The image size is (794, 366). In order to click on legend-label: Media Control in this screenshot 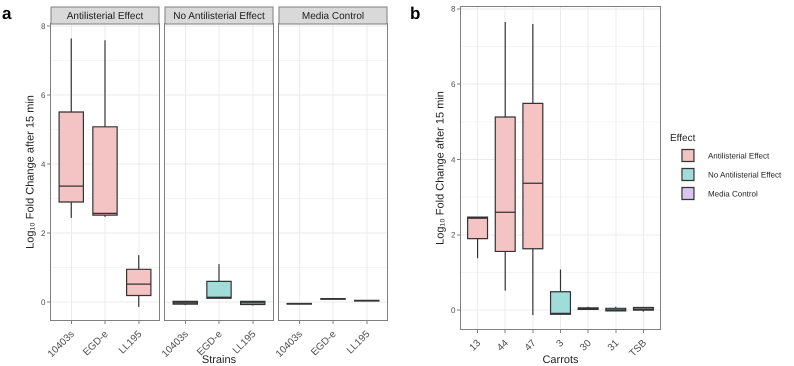, I will do `click(733, 194)`.